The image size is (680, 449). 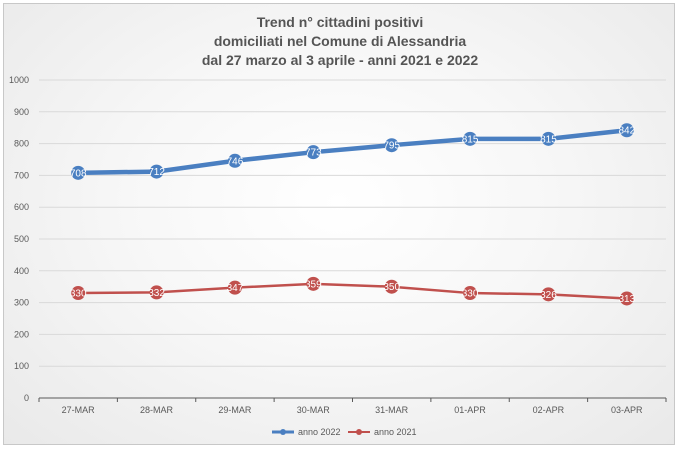 I want to click on y-axis: 0 100 200 300 400 500 600 700 800 900 1000, so click(x=19, y=239).